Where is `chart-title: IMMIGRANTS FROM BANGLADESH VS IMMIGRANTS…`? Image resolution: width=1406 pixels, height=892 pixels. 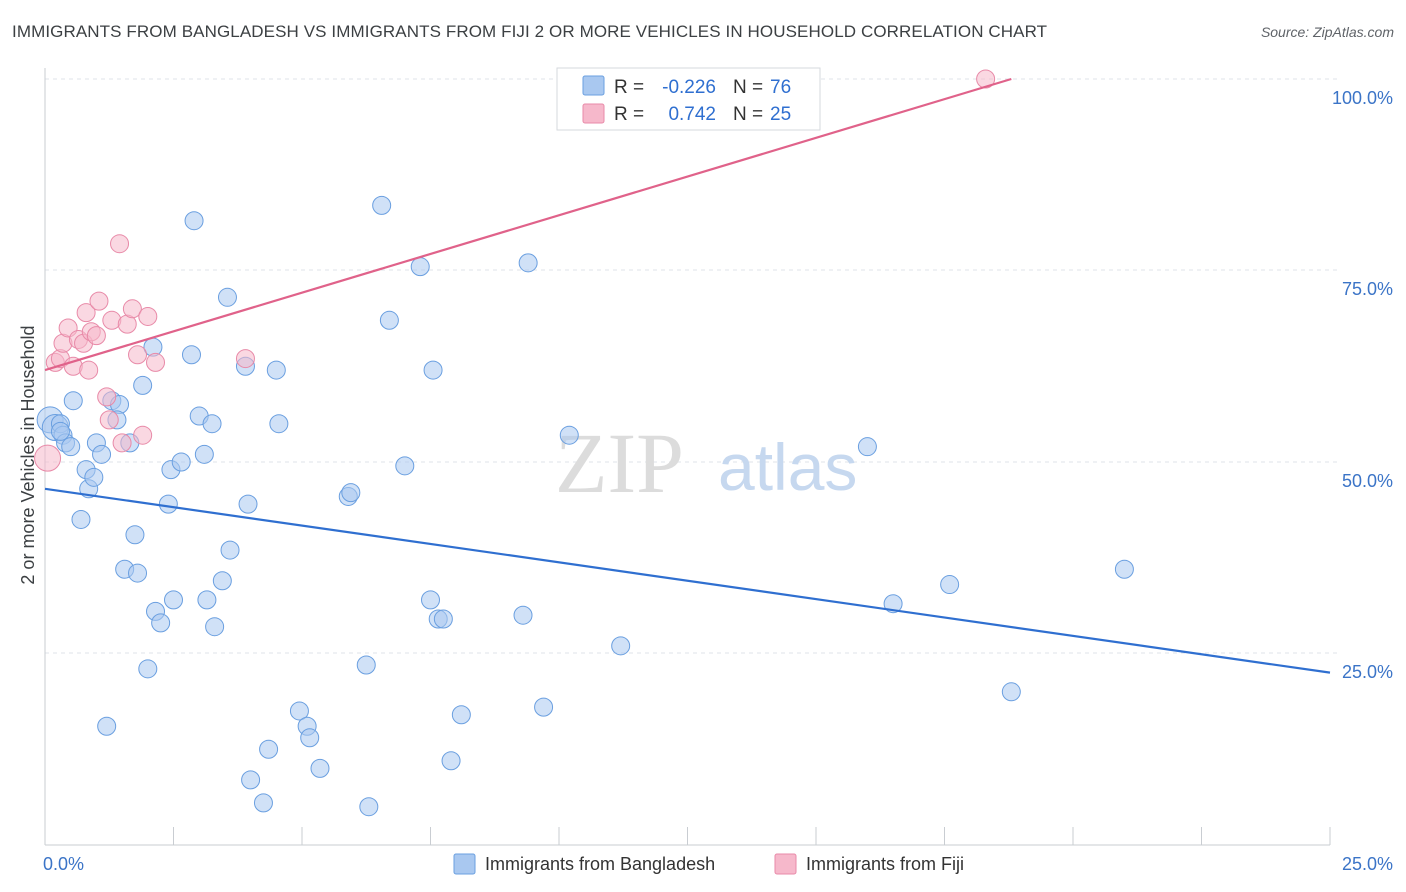 chart-title: IMMIGRANTS FROM BANGLADESH VS IMMIGRANTS… is located at coordinates (530, 31).